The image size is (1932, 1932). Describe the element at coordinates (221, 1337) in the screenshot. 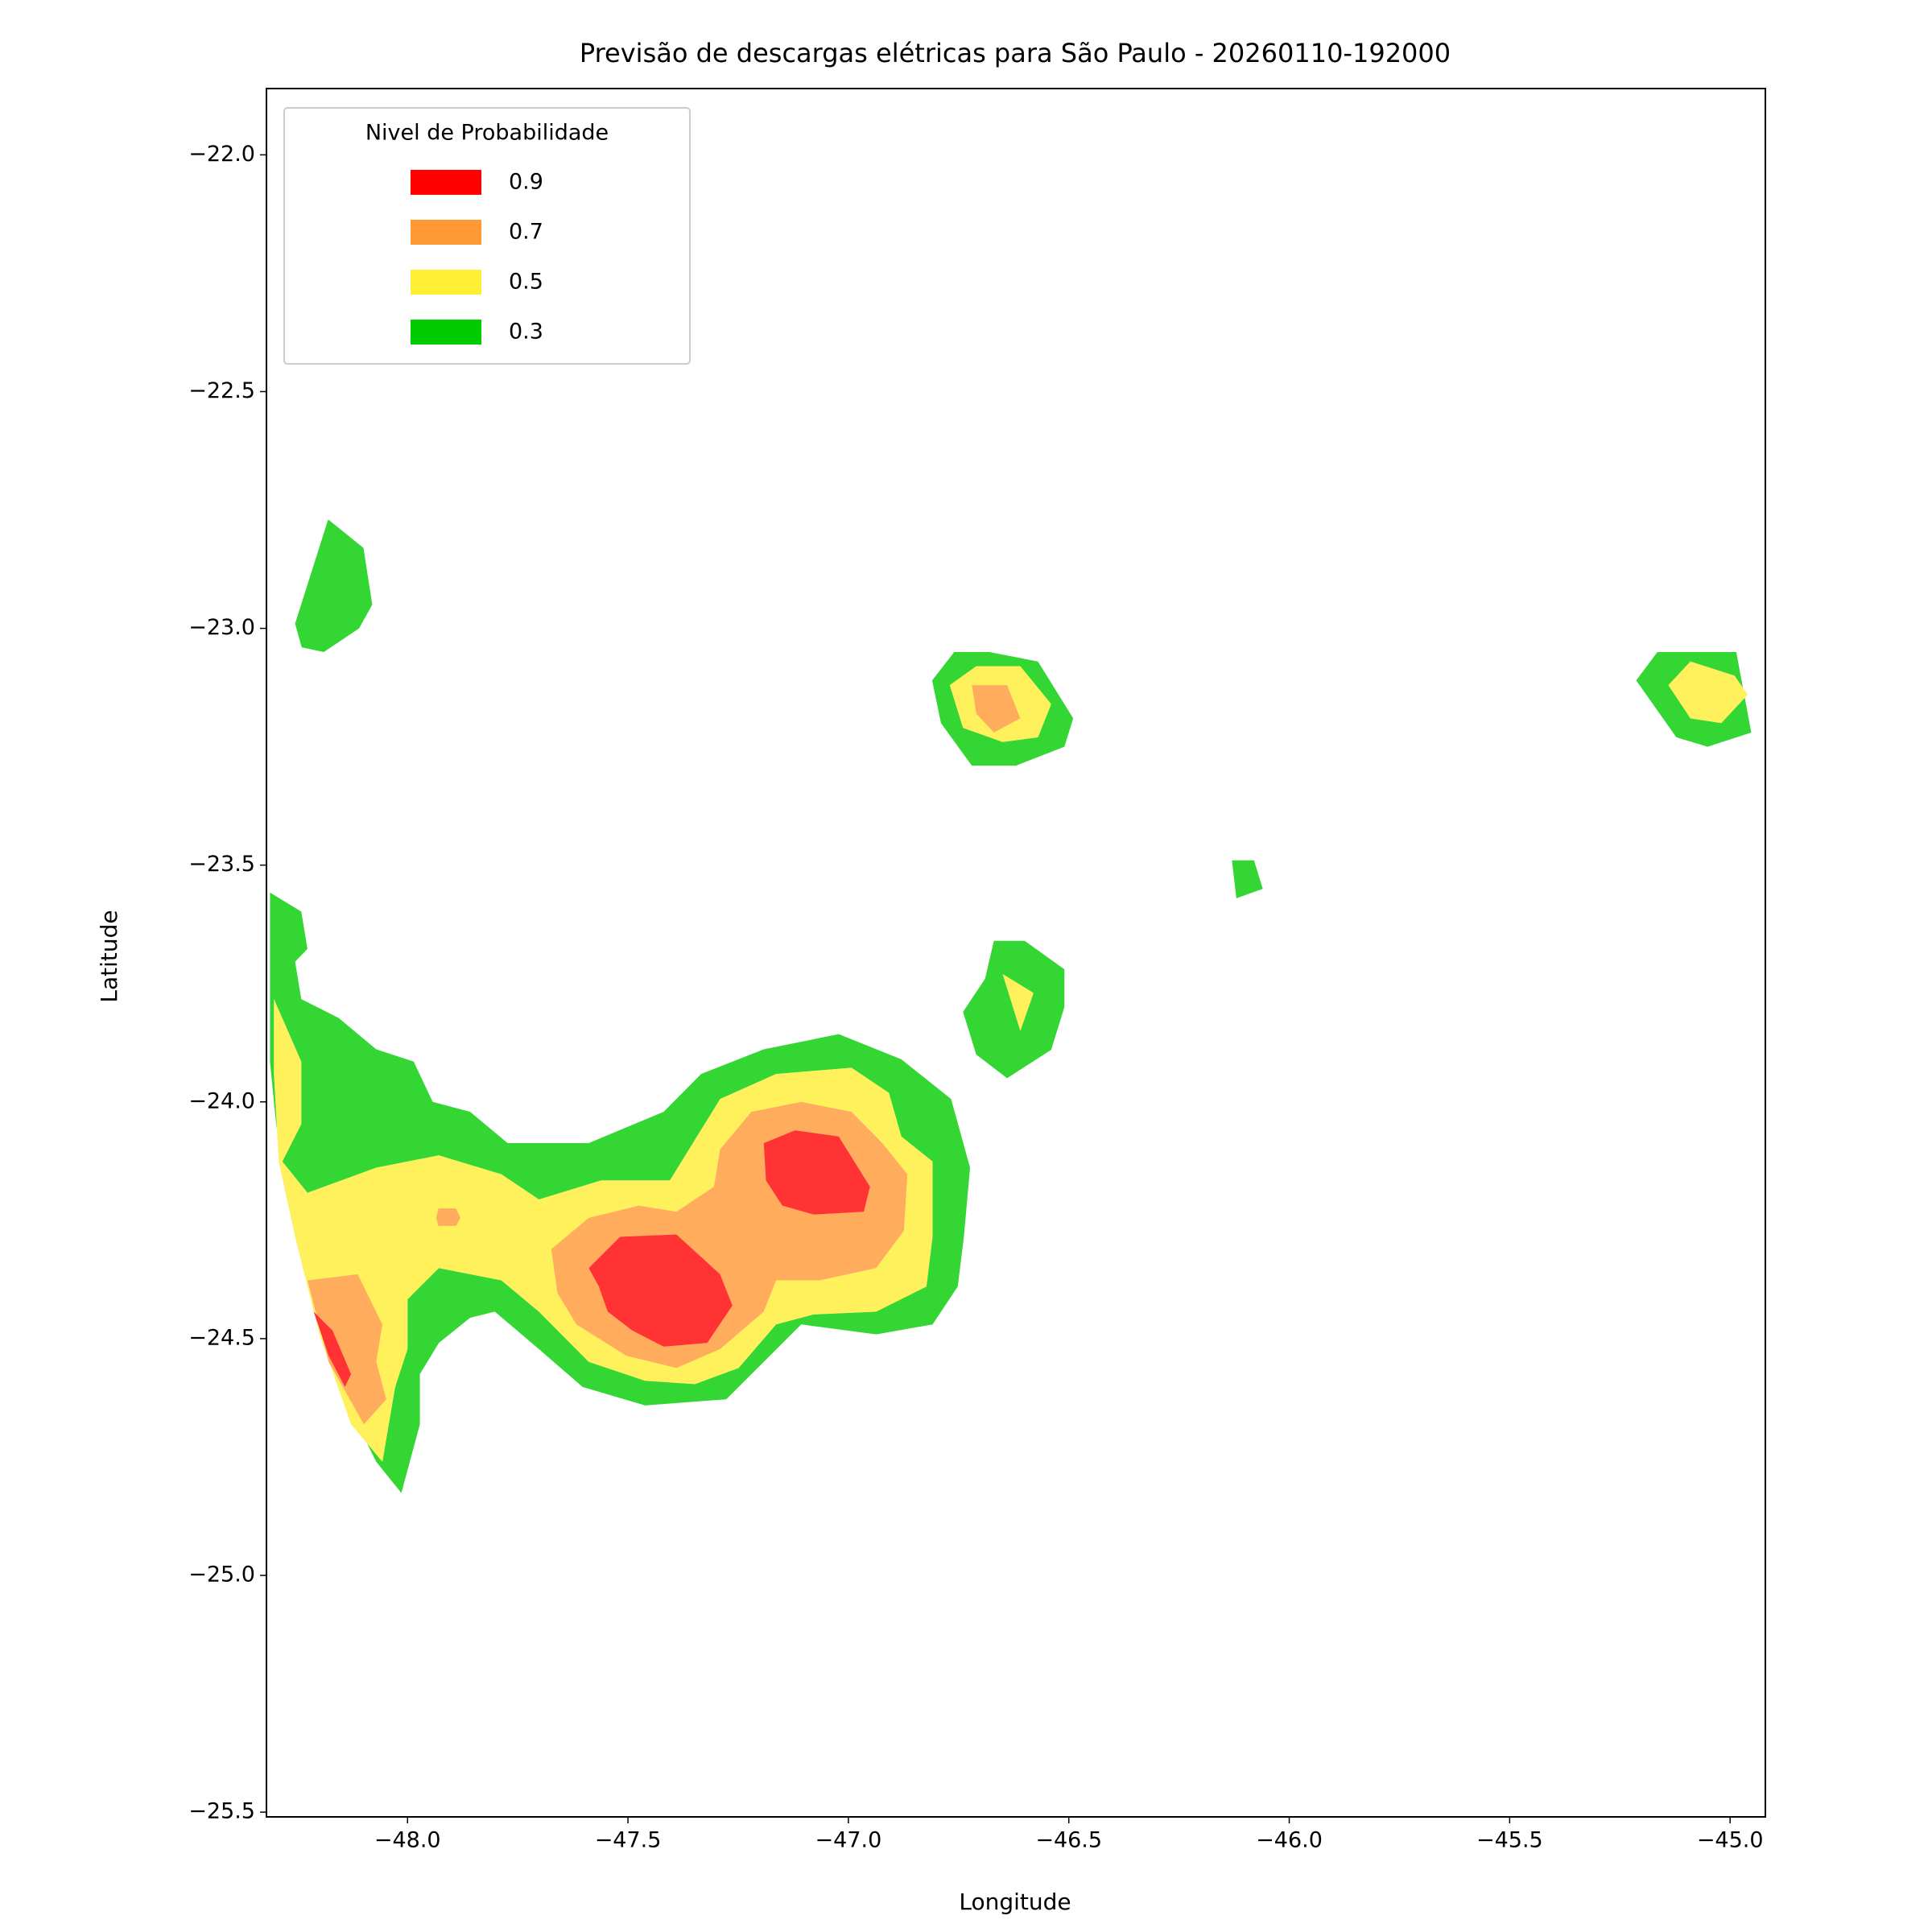

I see `y-tick-label: −24.5` at that location.